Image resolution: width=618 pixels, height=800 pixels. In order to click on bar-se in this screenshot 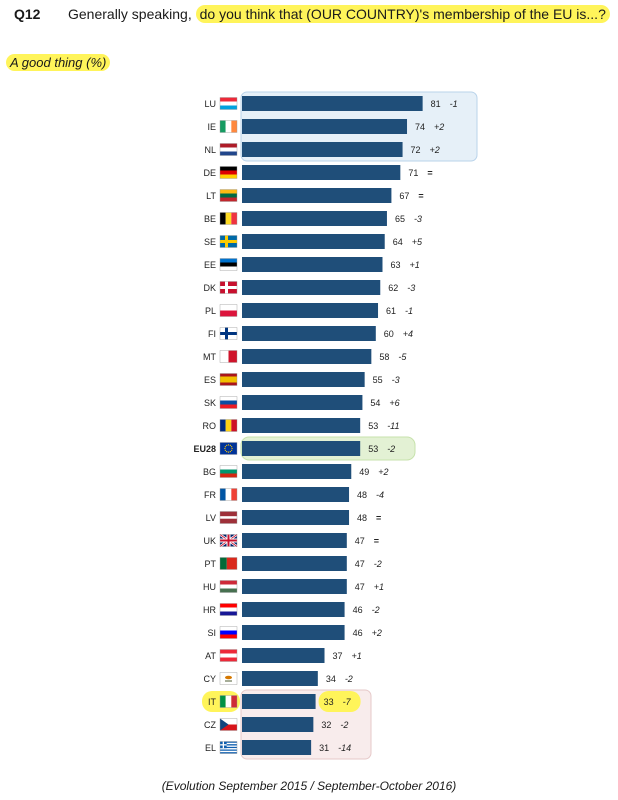, I will do `click(313, 241)`.